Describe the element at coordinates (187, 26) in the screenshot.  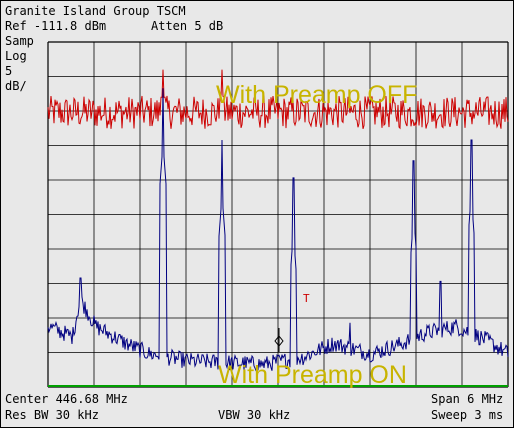
I see `attenuation: Atten 5 dB` at that location.